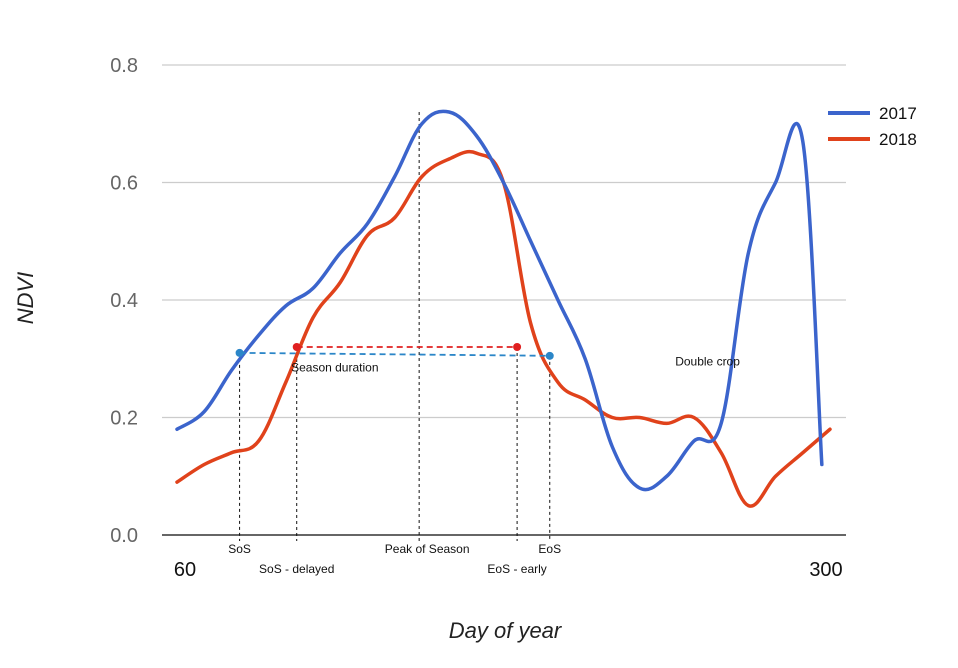  I want to click on y-tick-label: 0.4, so click(124, 301).